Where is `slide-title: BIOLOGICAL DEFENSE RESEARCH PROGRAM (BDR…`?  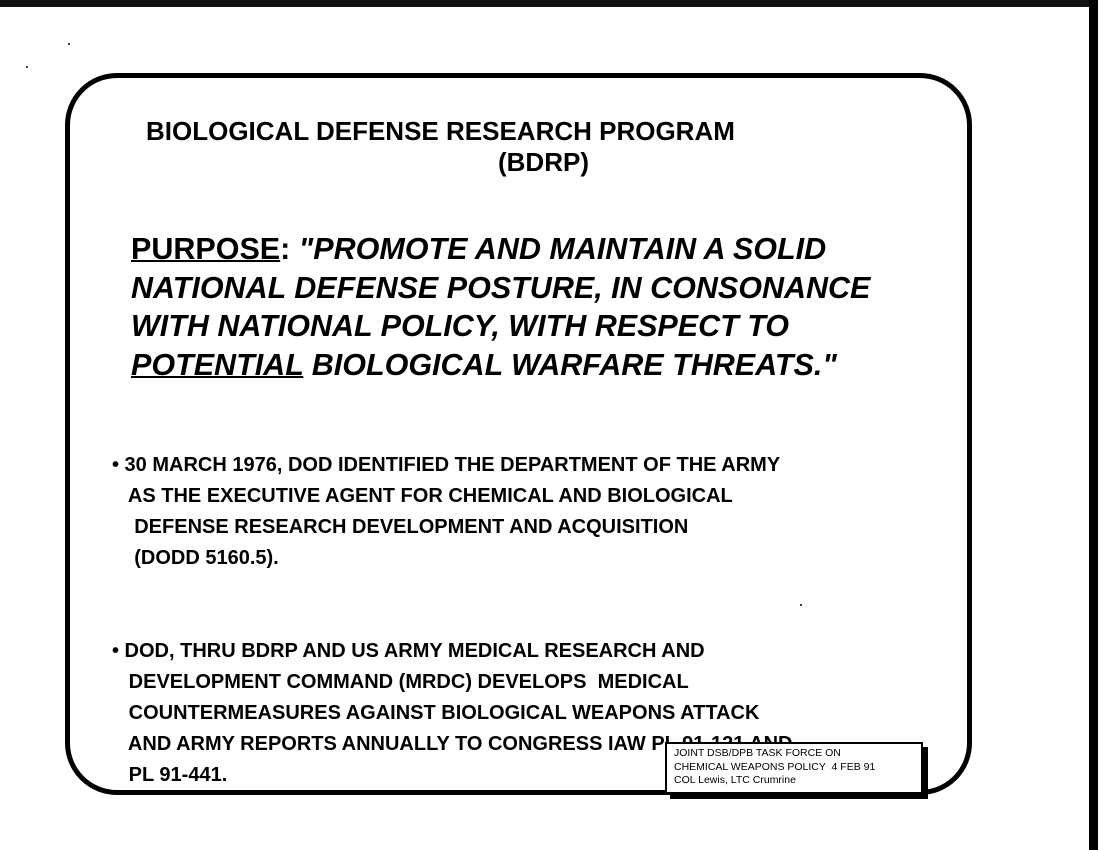 slide-title: BIOLOGICAL DEFENSE RESEARCH PROGRAM (BDR… is located at coordinates (516, 147).